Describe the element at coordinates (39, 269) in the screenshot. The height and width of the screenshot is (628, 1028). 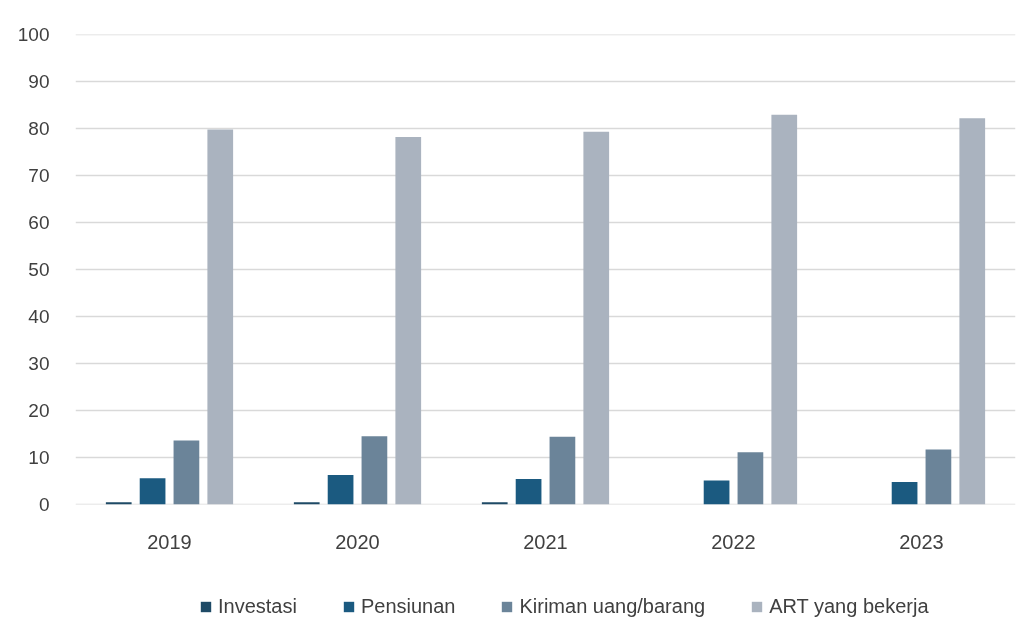
I see `y-tick-label: 50` at that location.